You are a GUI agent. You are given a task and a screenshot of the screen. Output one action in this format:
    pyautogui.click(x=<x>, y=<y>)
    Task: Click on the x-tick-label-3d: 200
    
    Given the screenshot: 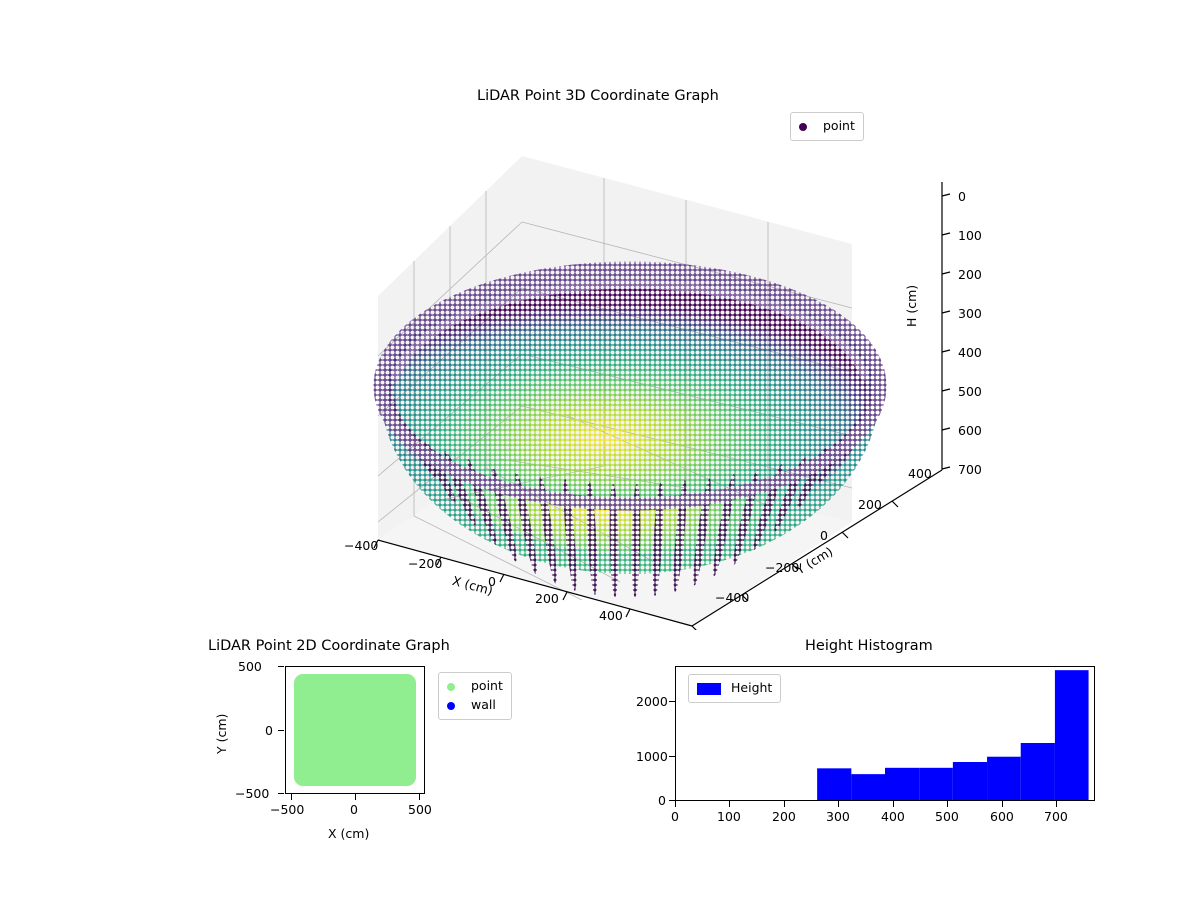 What is the action you would take?
    pyautogui.click(x=547, y=598)
    